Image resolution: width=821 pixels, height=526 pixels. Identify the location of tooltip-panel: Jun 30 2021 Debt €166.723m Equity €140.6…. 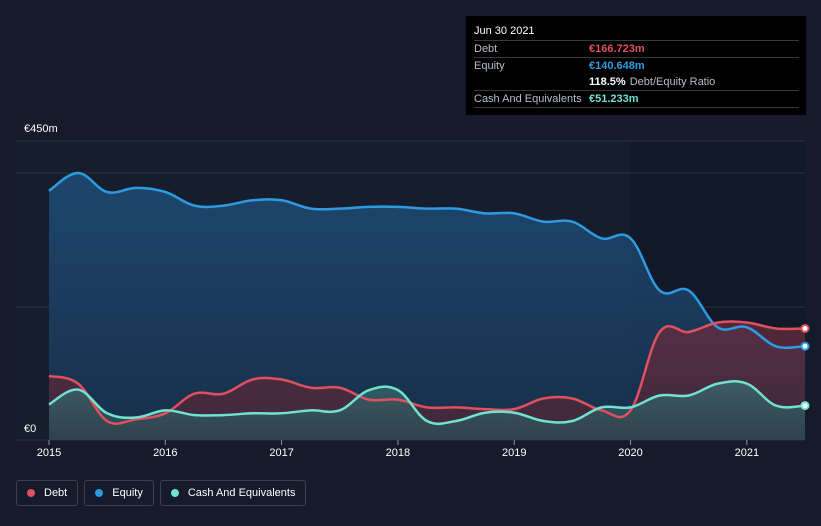
(636, 65).